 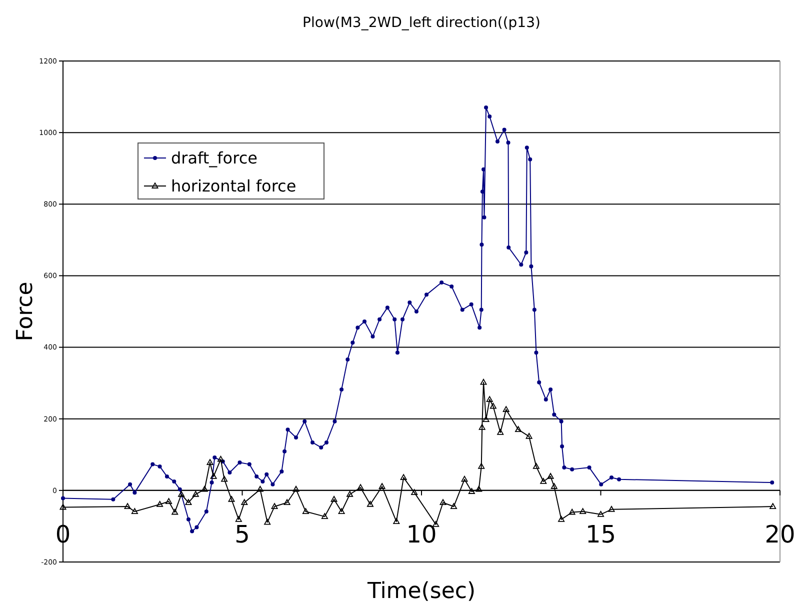 I want to click on legend-label: horizontal force, so click(x=233, y=186).